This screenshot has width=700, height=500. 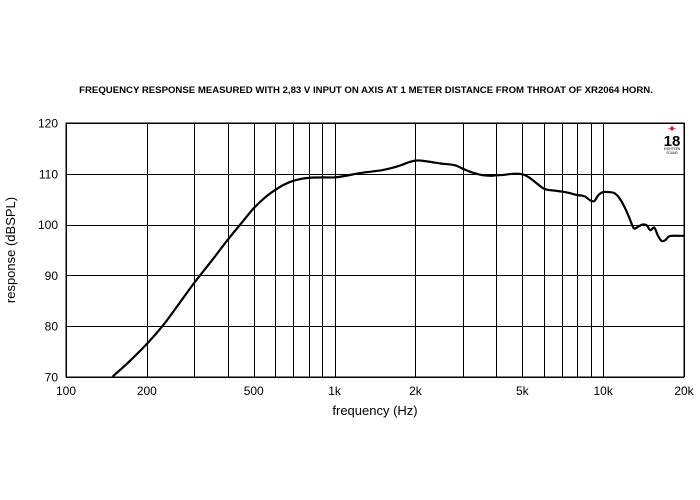 What do you see at coordinates (48, 124) in the screenshot?
I see `y-tick-label: 120` at bounding box center [48, 124].